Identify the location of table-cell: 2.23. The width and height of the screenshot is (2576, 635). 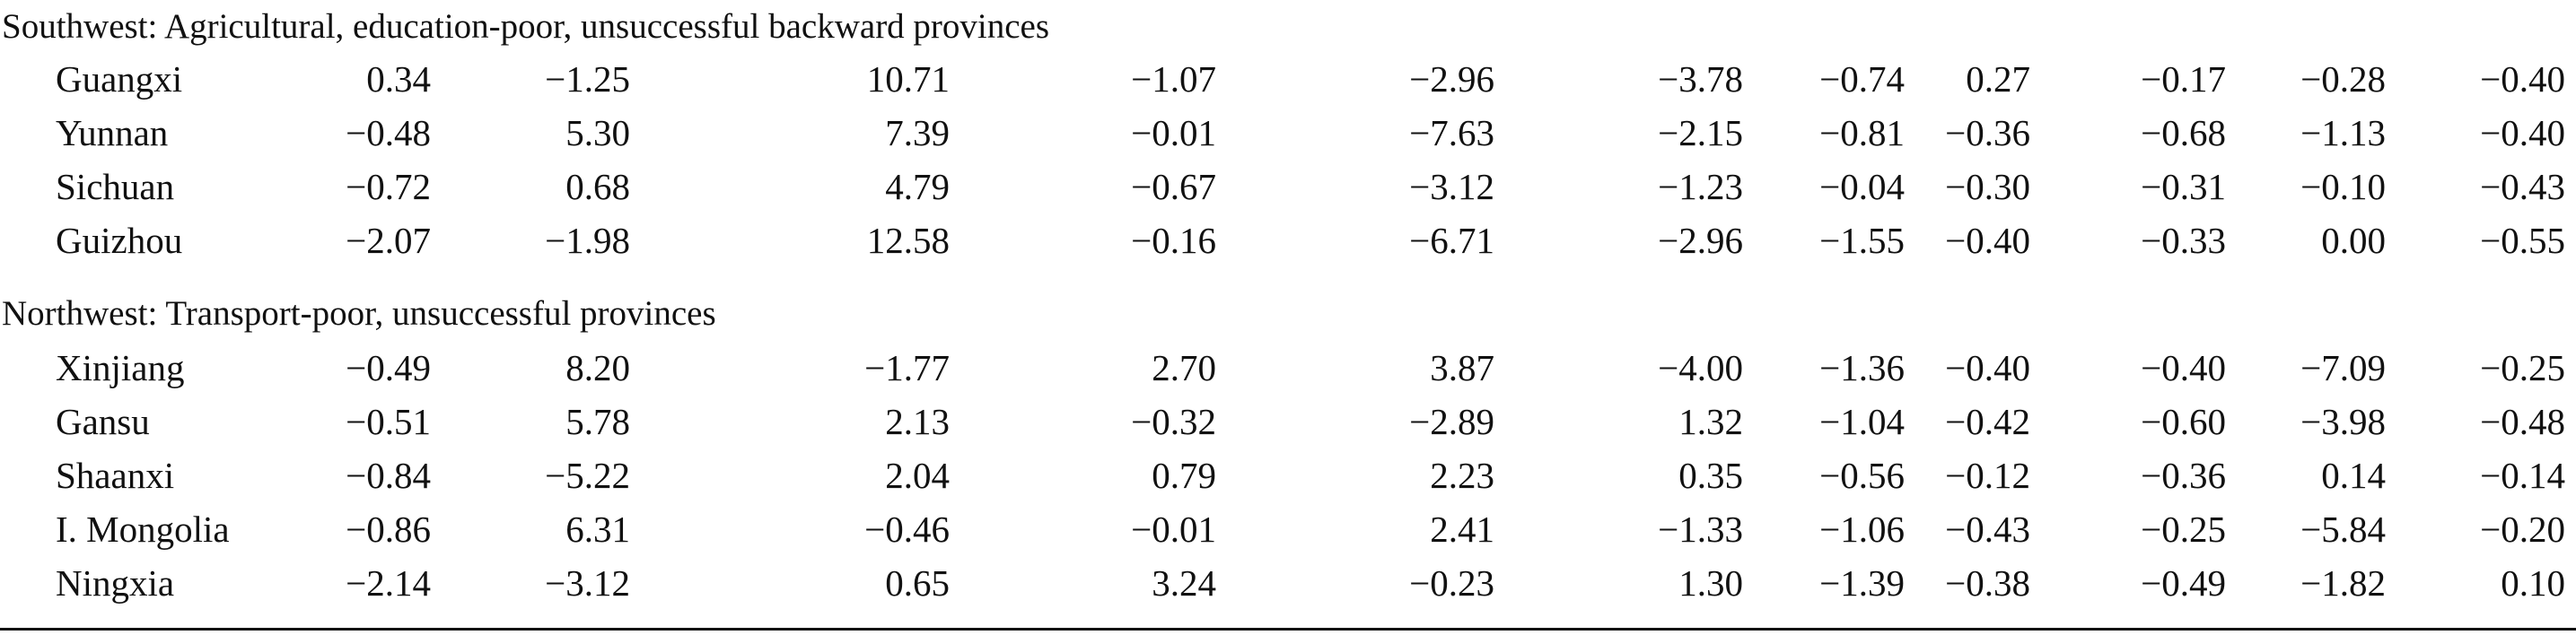
(1462, 475).